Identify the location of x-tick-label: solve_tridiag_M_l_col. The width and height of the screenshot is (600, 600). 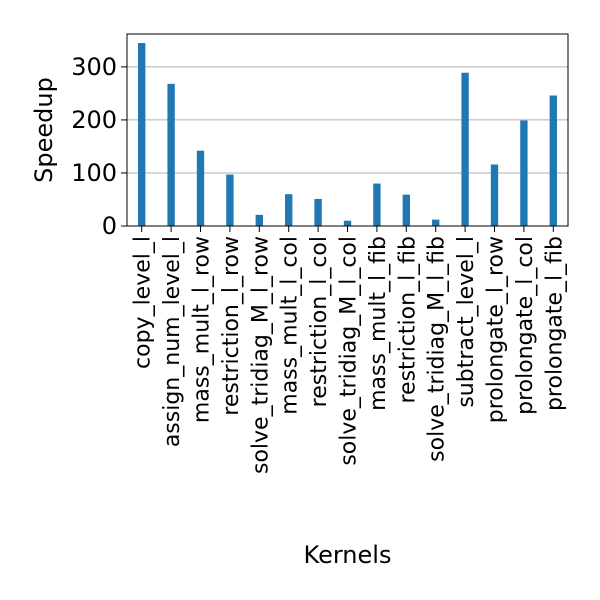
(349, 351).